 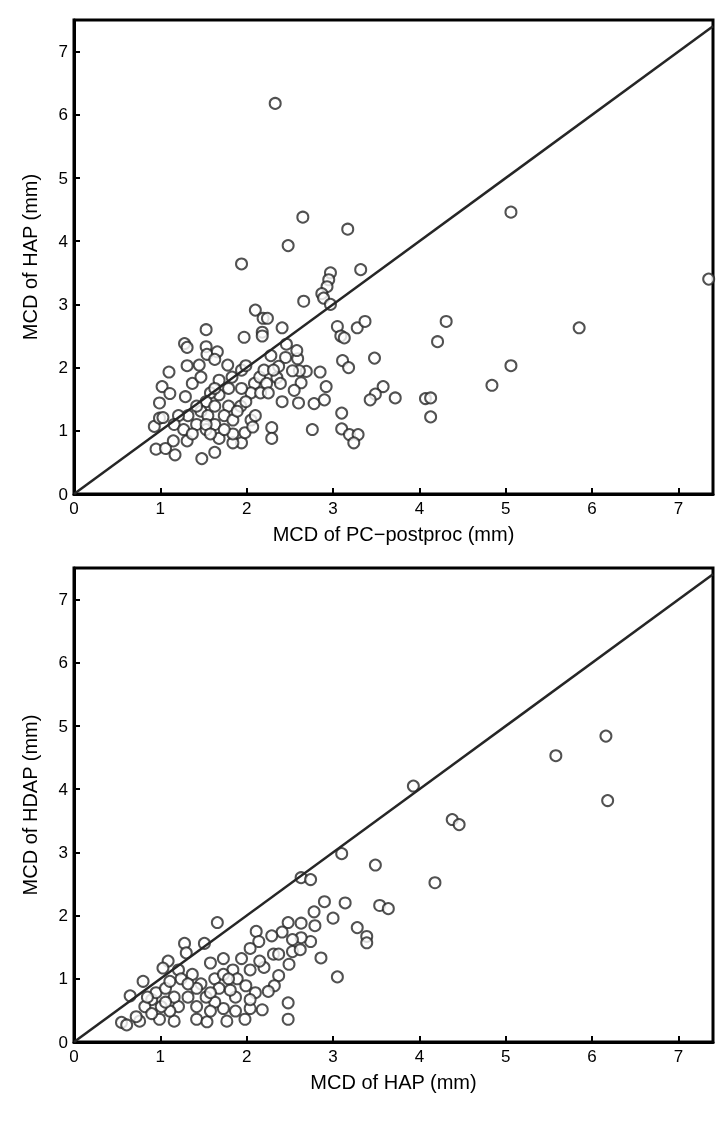 What do you see at coordinates (30, 805) in the screenshot?
I see `y-axis-title: MCD of HDAP (mm)` at bounding box center [30, 805].